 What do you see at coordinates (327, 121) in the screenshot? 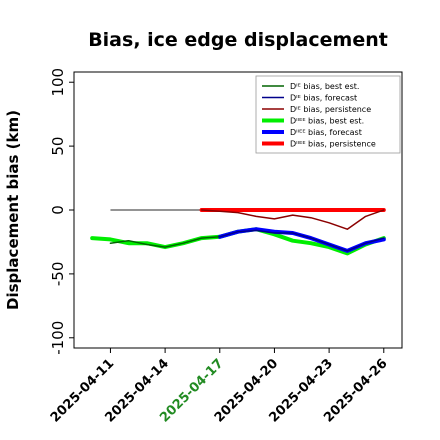
I see `legend-label: Dᴵᴵᴱᴱ bias, best est.` at bounding box center [327, 121].